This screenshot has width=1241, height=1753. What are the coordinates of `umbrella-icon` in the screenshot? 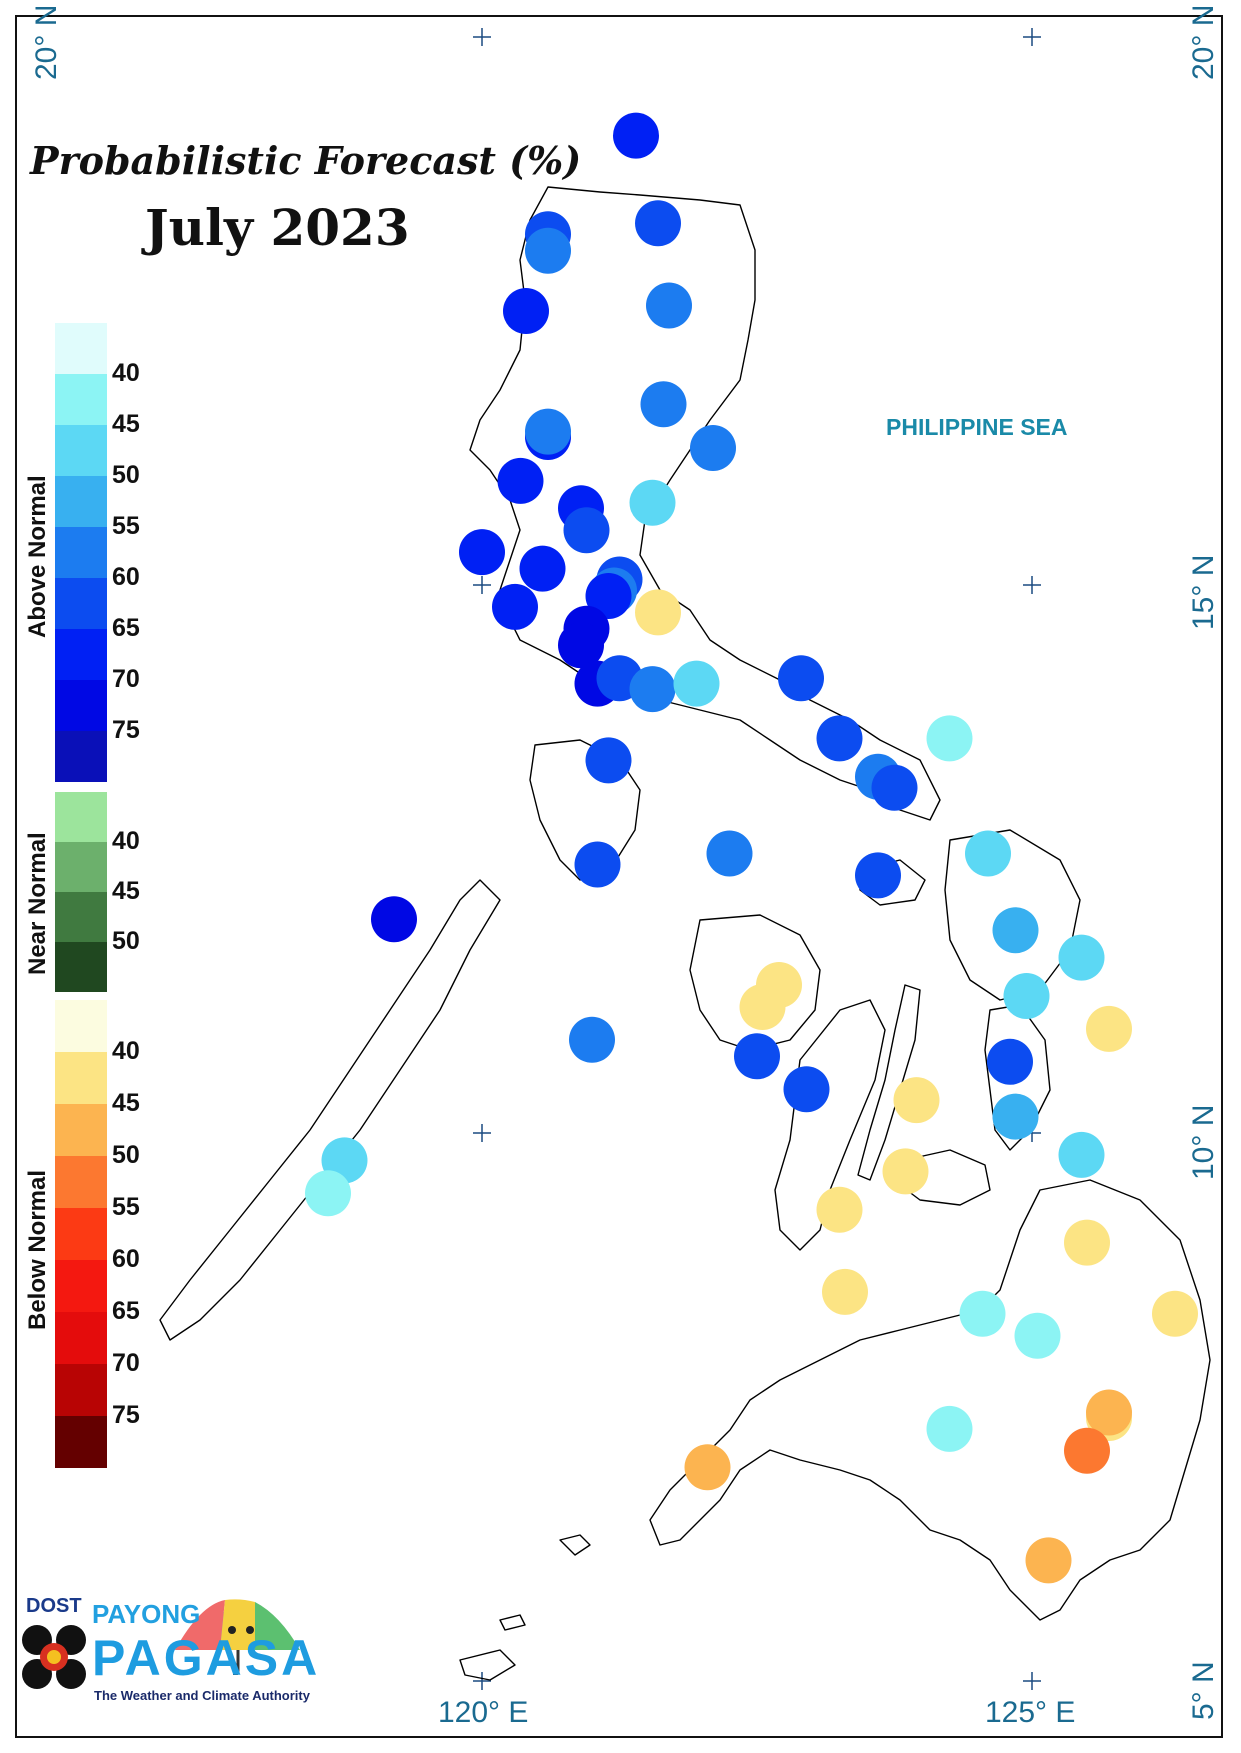 It's located at (237, 1637).